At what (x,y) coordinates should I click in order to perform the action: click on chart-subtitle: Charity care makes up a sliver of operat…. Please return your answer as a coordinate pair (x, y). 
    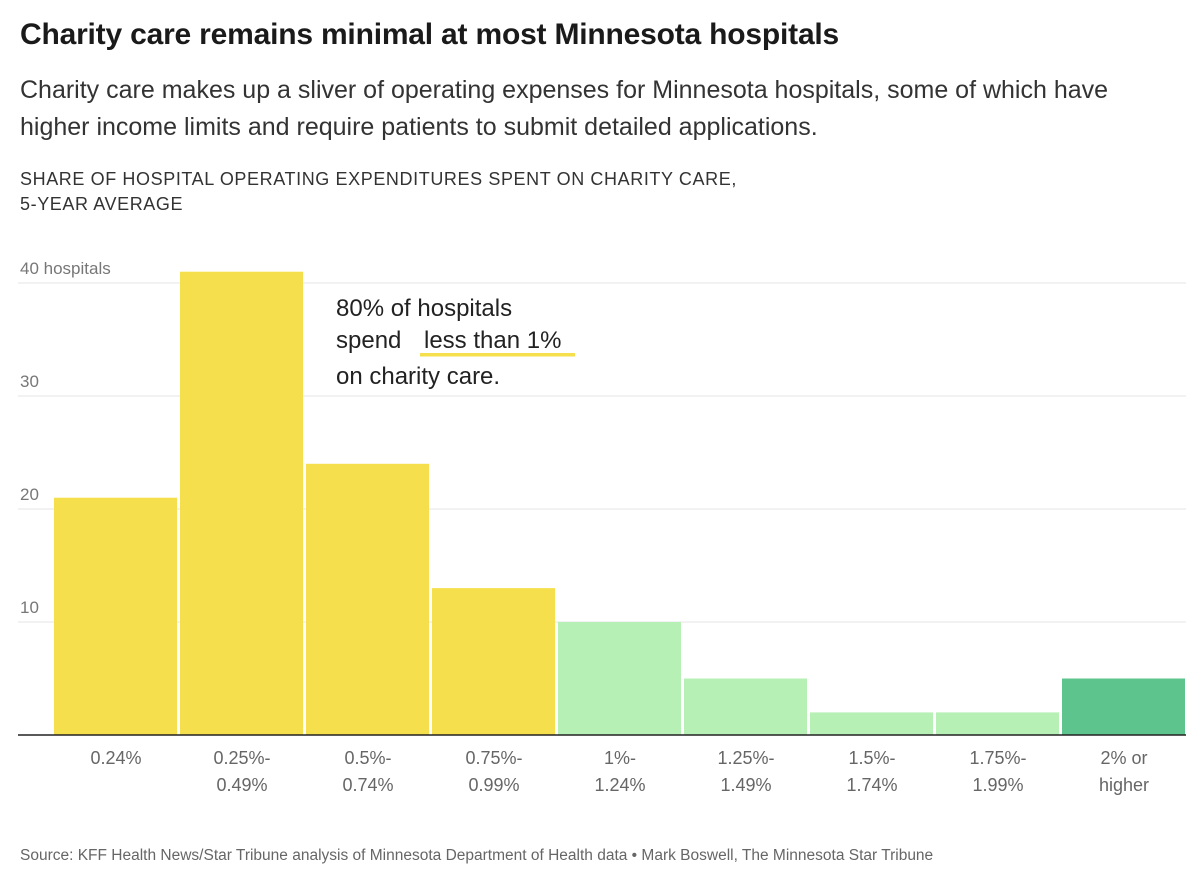
    Looking at the image, I should click on (564, 108).